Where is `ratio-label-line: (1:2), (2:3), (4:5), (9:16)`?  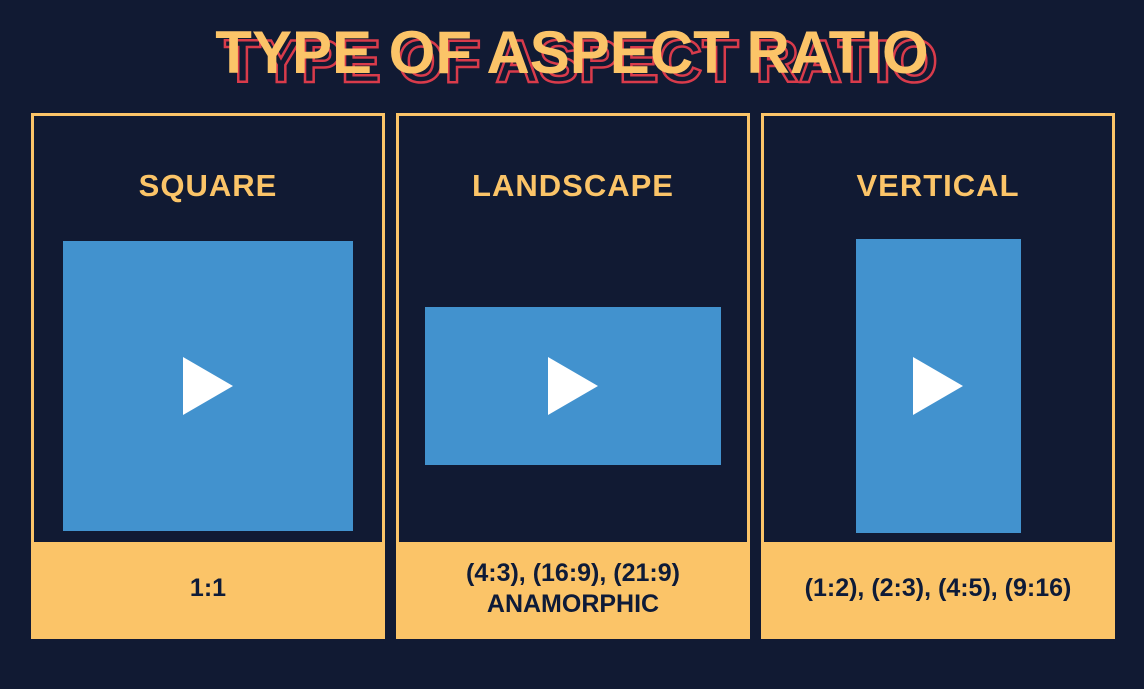
ratio-label-line: (1:2), (2:3), (4:5), (9:16) is located at coordinates (938, 588).